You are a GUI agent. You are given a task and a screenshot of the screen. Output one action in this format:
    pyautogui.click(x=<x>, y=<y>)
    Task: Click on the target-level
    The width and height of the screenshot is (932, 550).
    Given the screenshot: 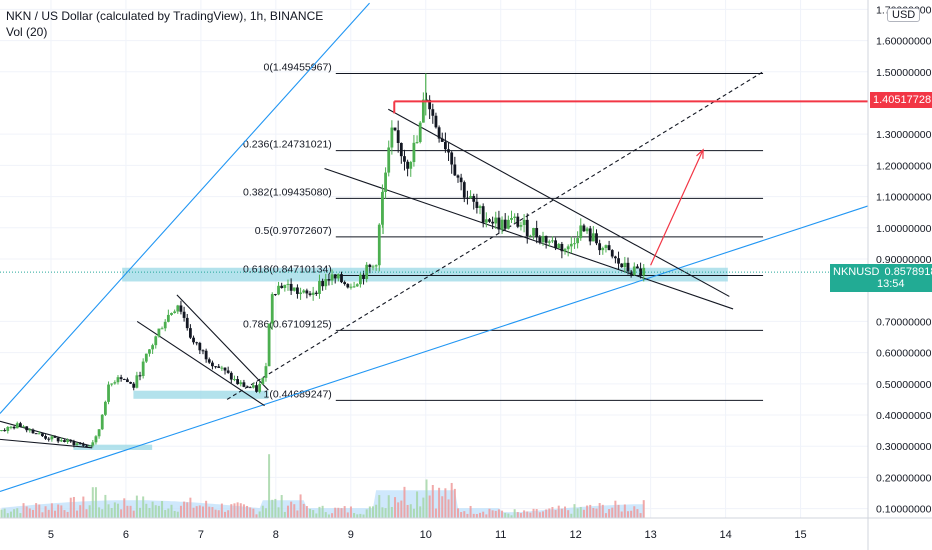 What is the action you would take?
    pyautogui.click(x=630, y=107)
    